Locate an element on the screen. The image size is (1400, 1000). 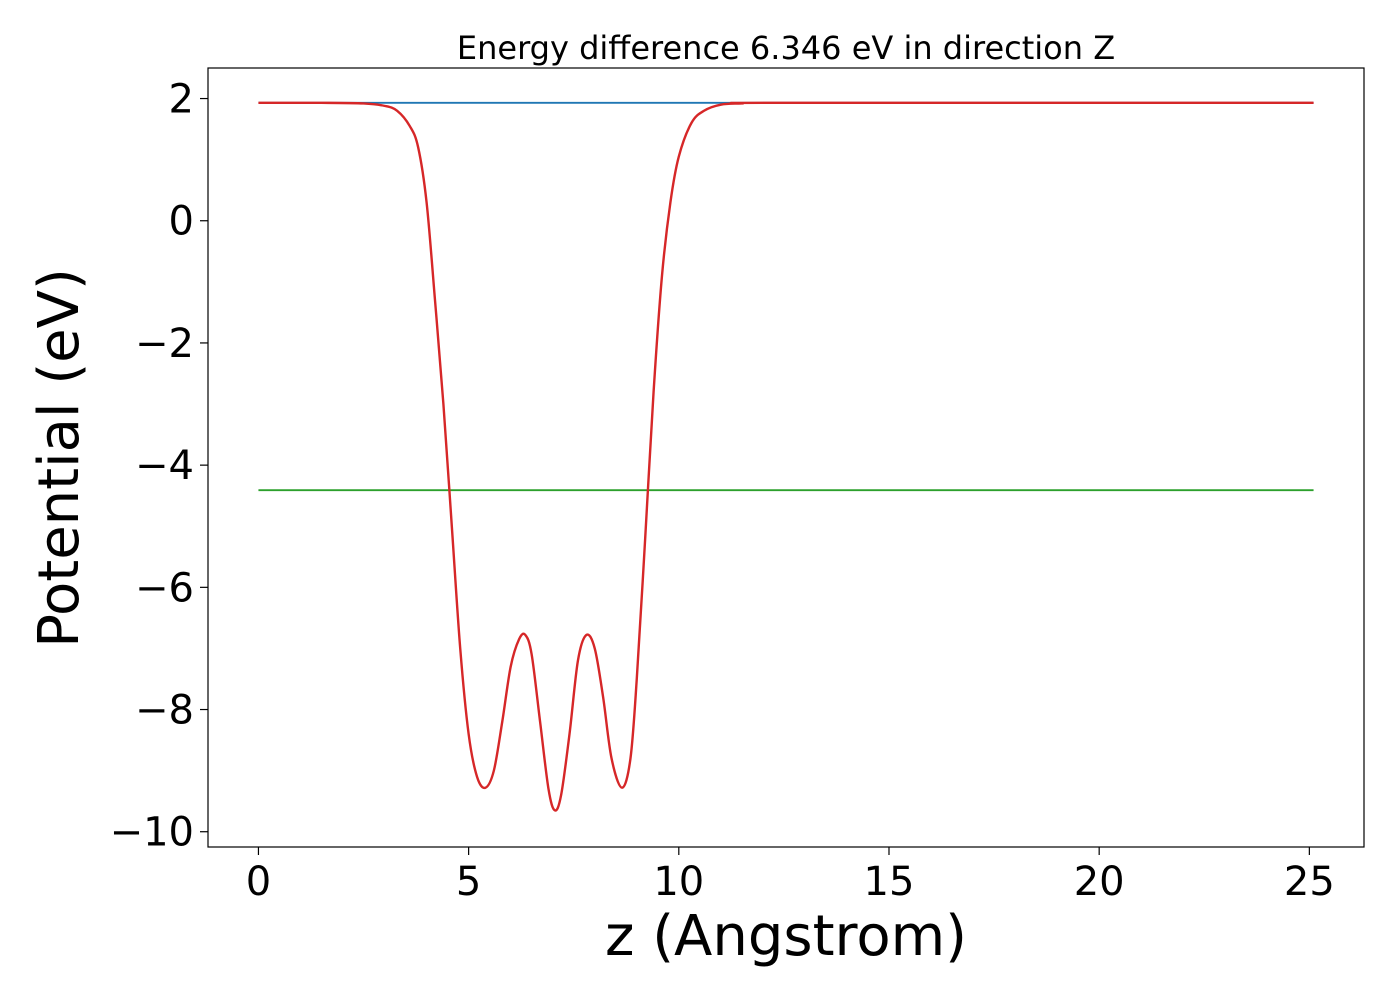
x-tick-label: 10 is located at coordinates (678, 882).